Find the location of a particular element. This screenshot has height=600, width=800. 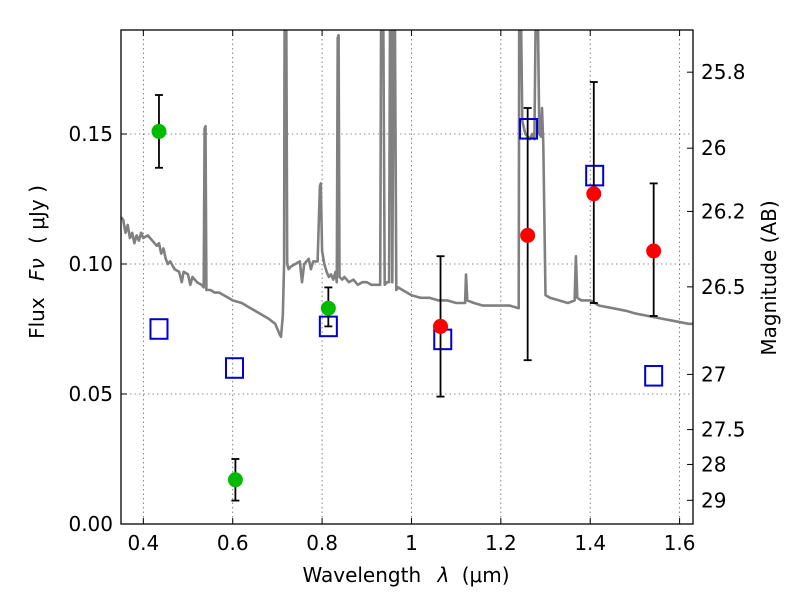

y-axis-label-units: ( μJy ) is located at coordinates (37, 214).